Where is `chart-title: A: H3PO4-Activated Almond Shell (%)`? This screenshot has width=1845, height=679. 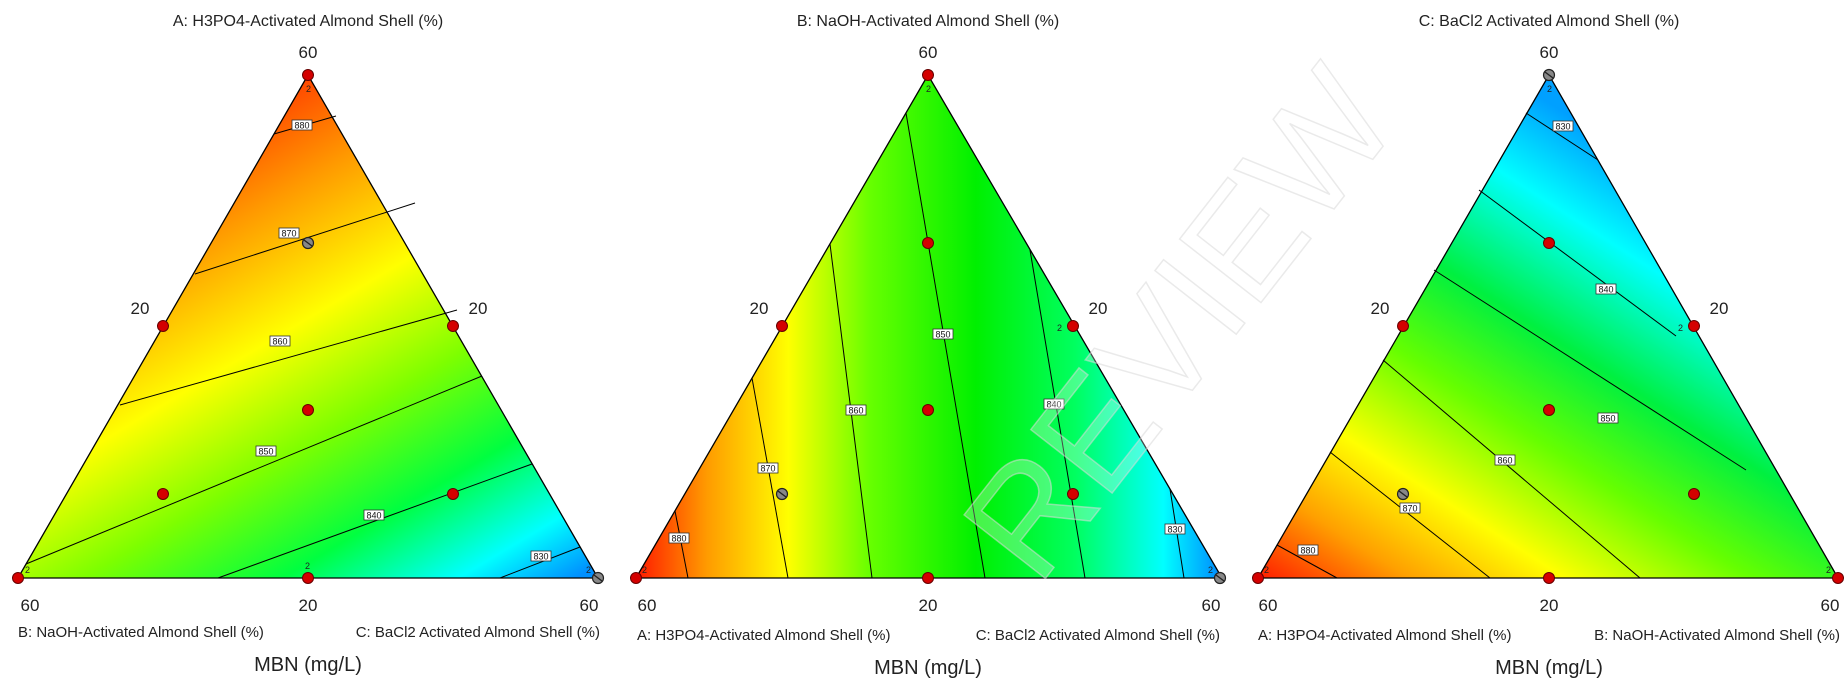
chart-title: A: H3PO4-Activated Almond Shell (%) is located at coordinates (308, 21).